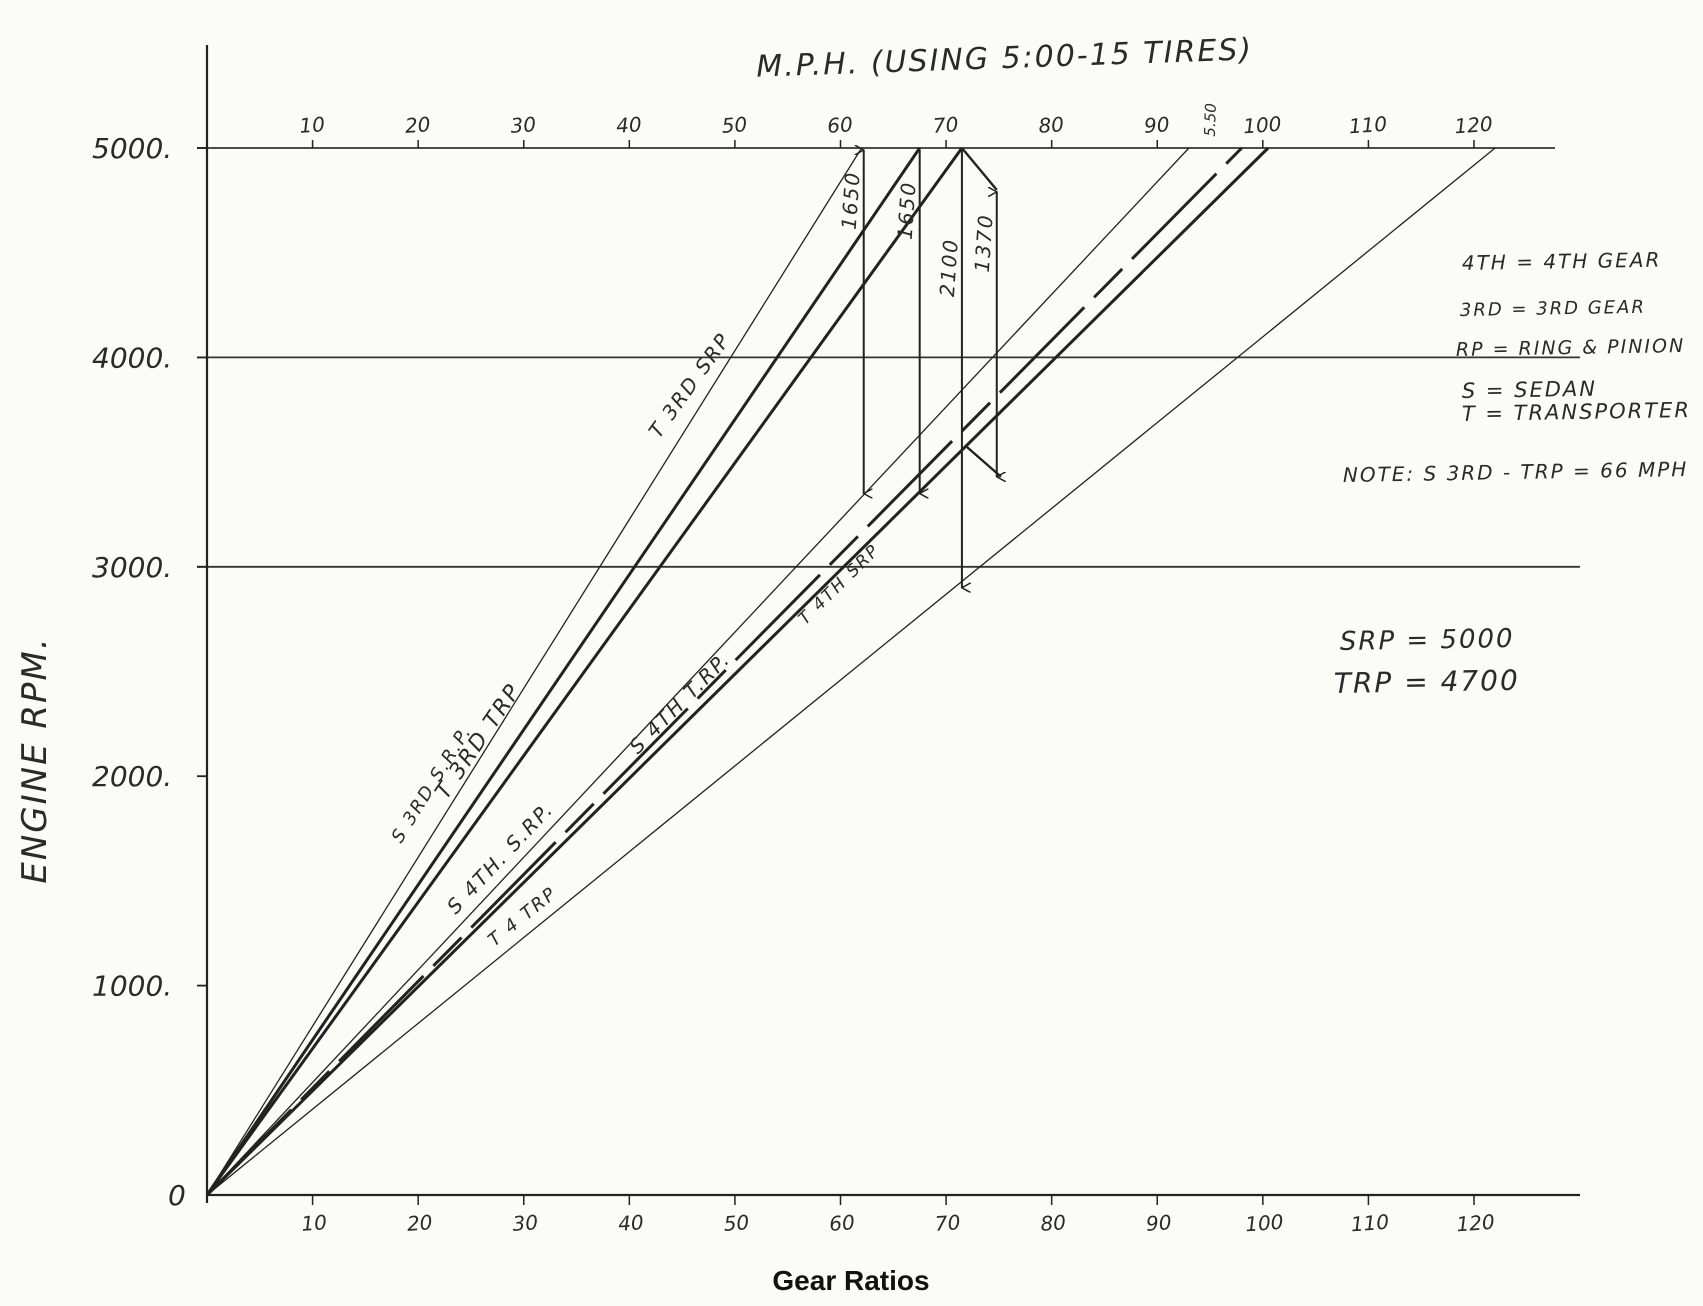 Image resolution: width=1703 pixels, height=1306 pixels. What do you see at coordinates (314, 1223) in the screenshot?
I see `bottom-tick-label-10: 10` at bounding box center [314, 1223].